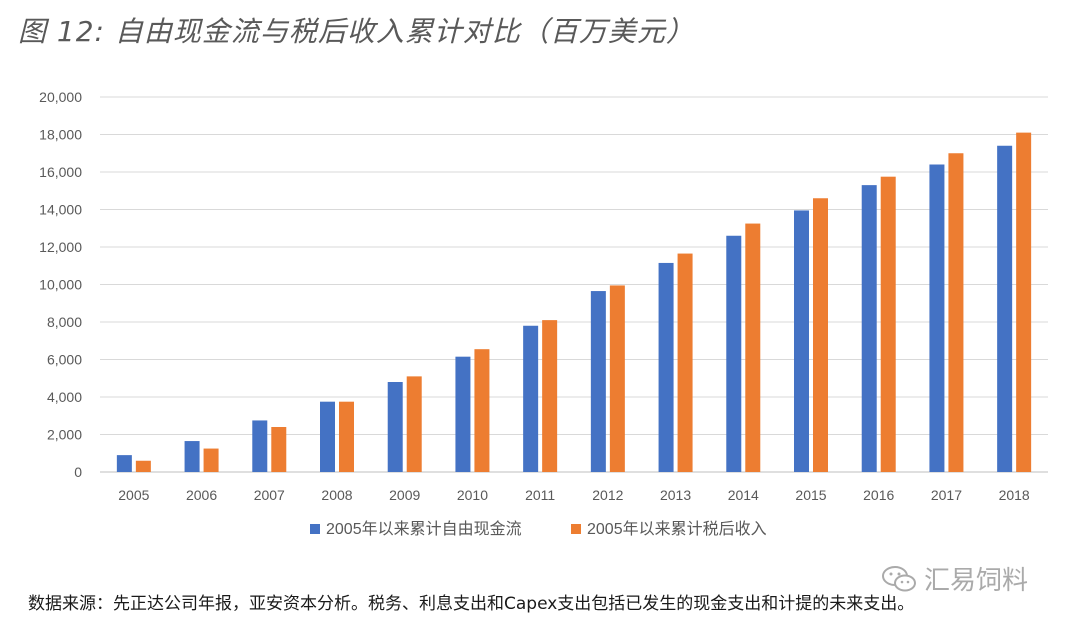 The width and height of the screenshot is (1080, 621). Describe the element at coordinates (463, 414) in the screenshot. I see `bar-fcf-2010` at that location.